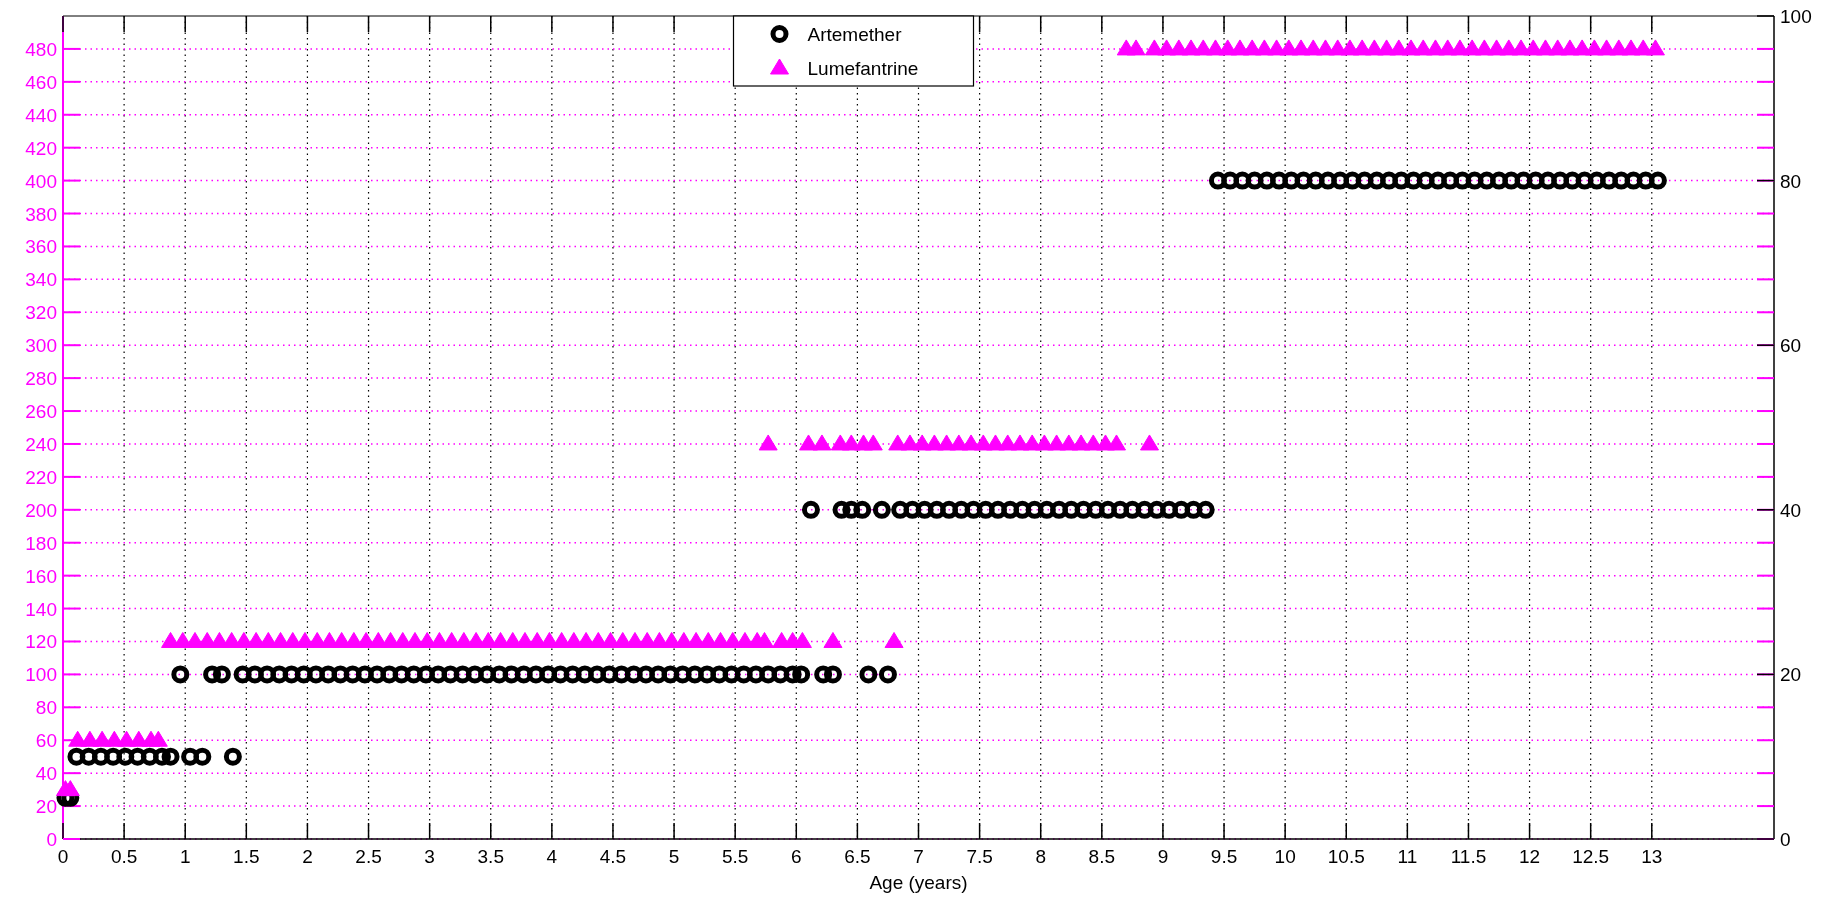 This screenshot has height=899, width=1833. Describe the element at coordinates (41, 444) in the screenshot. I see `y-tick-label: 240` at that location.